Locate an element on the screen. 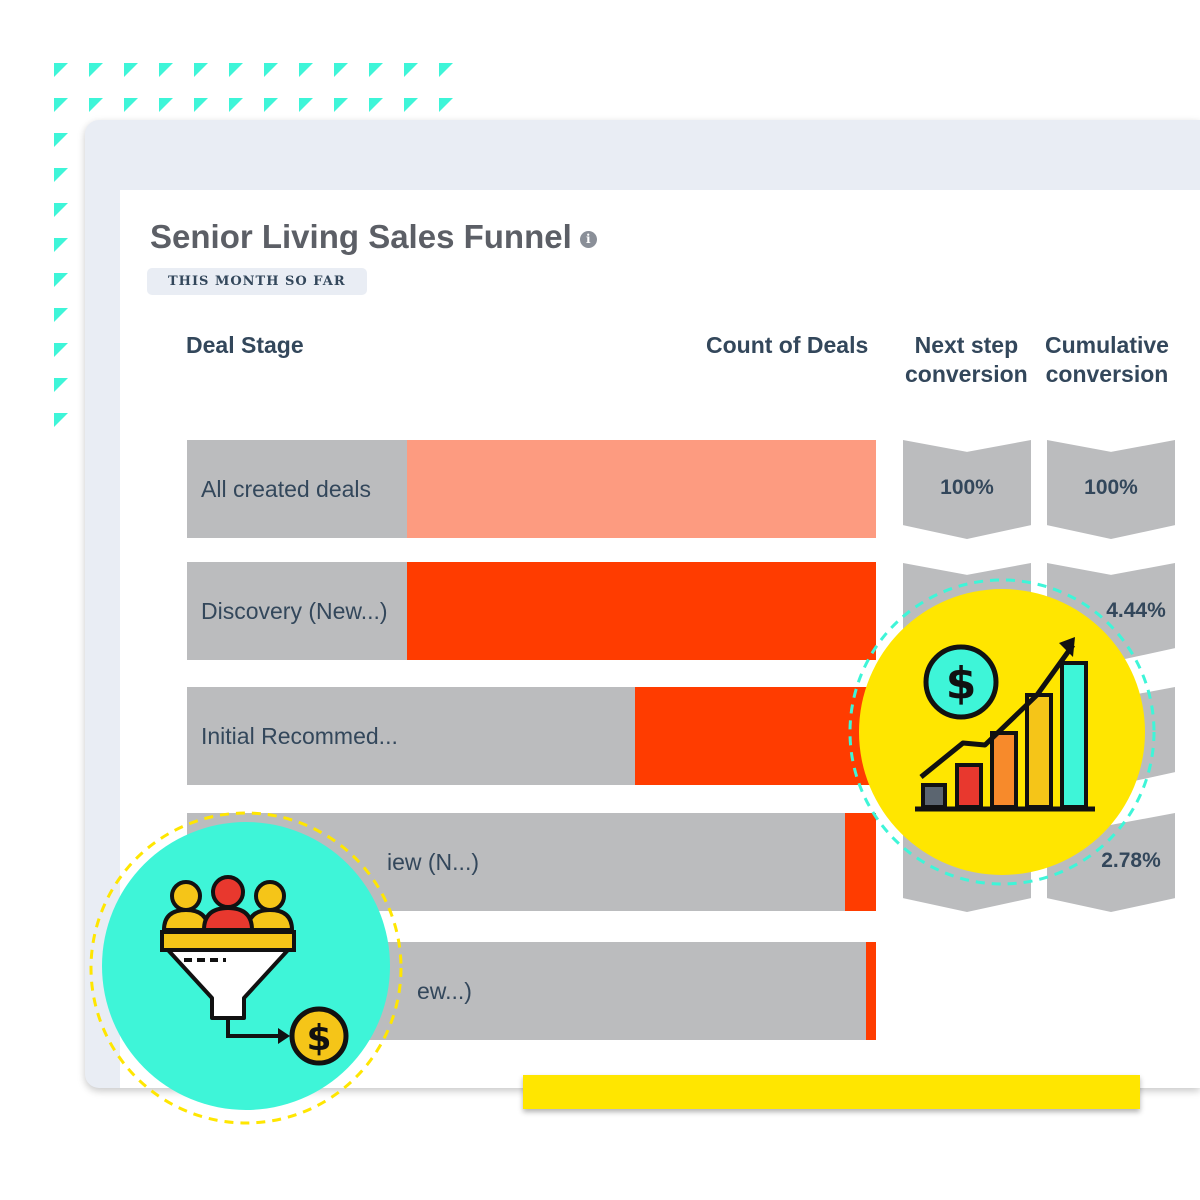 Image resolution: width=1200 pixels, height=1200 pixels. column-header-next-step-conversion: Next step conversion is located at coordinates (966, 359).